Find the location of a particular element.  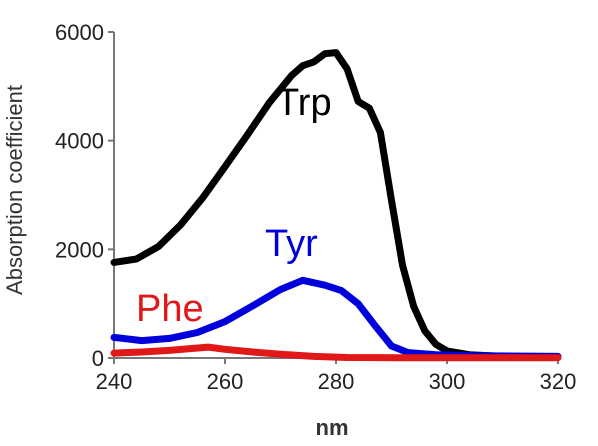

x-tick-label: 240 is located at coordinates (114, 381).